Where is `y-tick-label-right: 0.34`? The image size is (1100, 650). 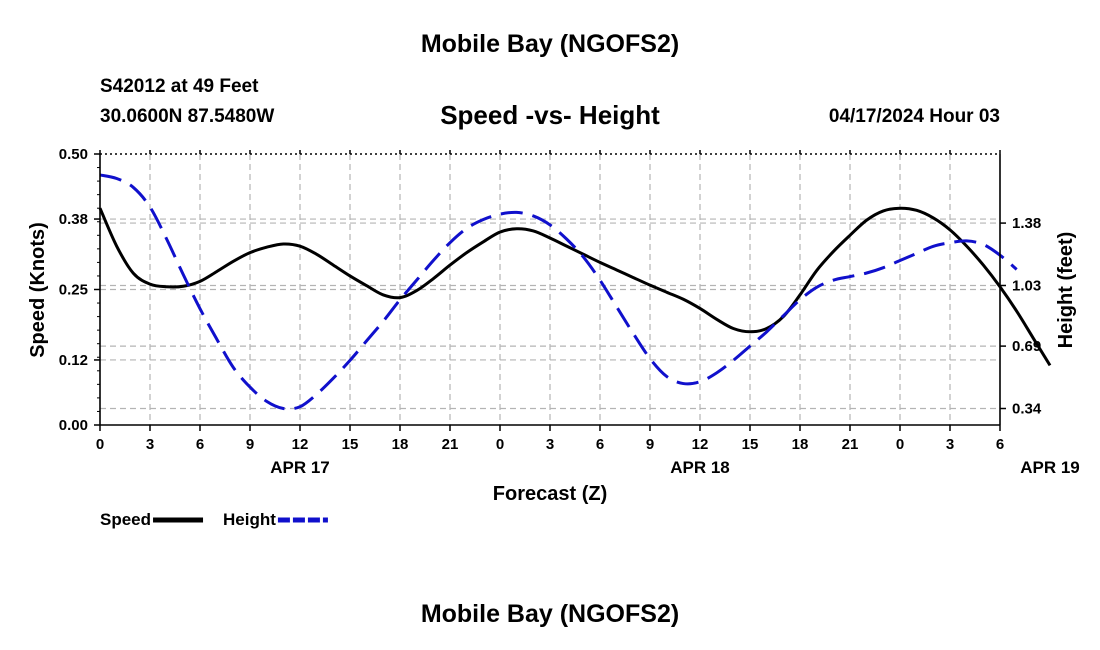 y-tick-label-right: 0.34 is located at coordinates (1027, 409).